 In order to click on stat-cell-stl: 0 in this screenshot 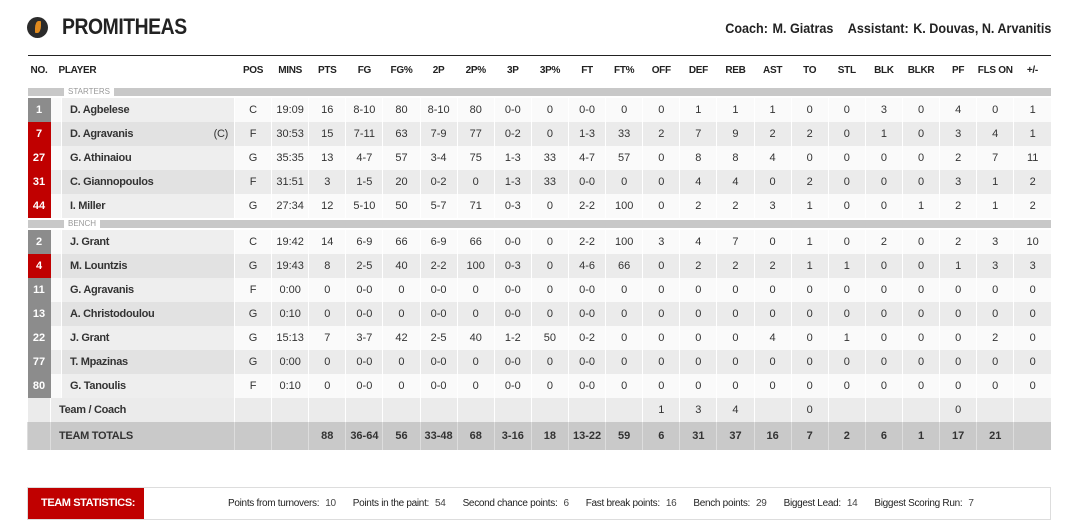, I will do `click(846, 205)`.